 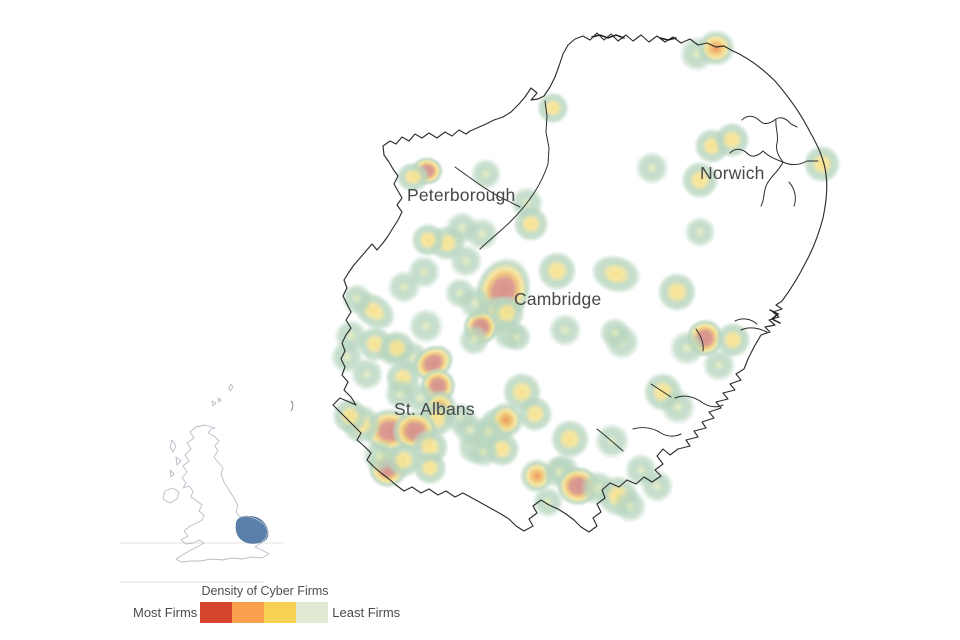 I want to click on city-label-norwich: Norwich, so click(x=732, y=173).